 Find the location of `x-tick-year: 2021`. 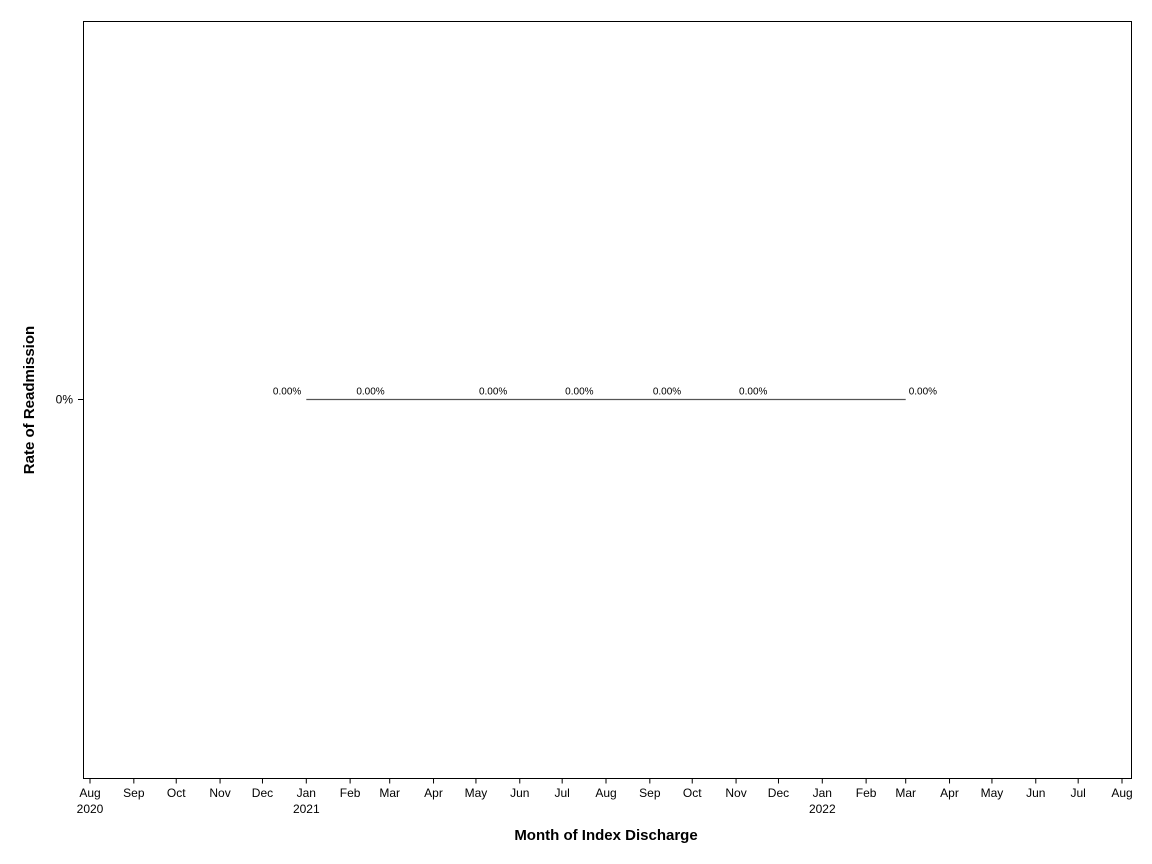

x-tick-year: 2021 is located at coordinates (306, 809).